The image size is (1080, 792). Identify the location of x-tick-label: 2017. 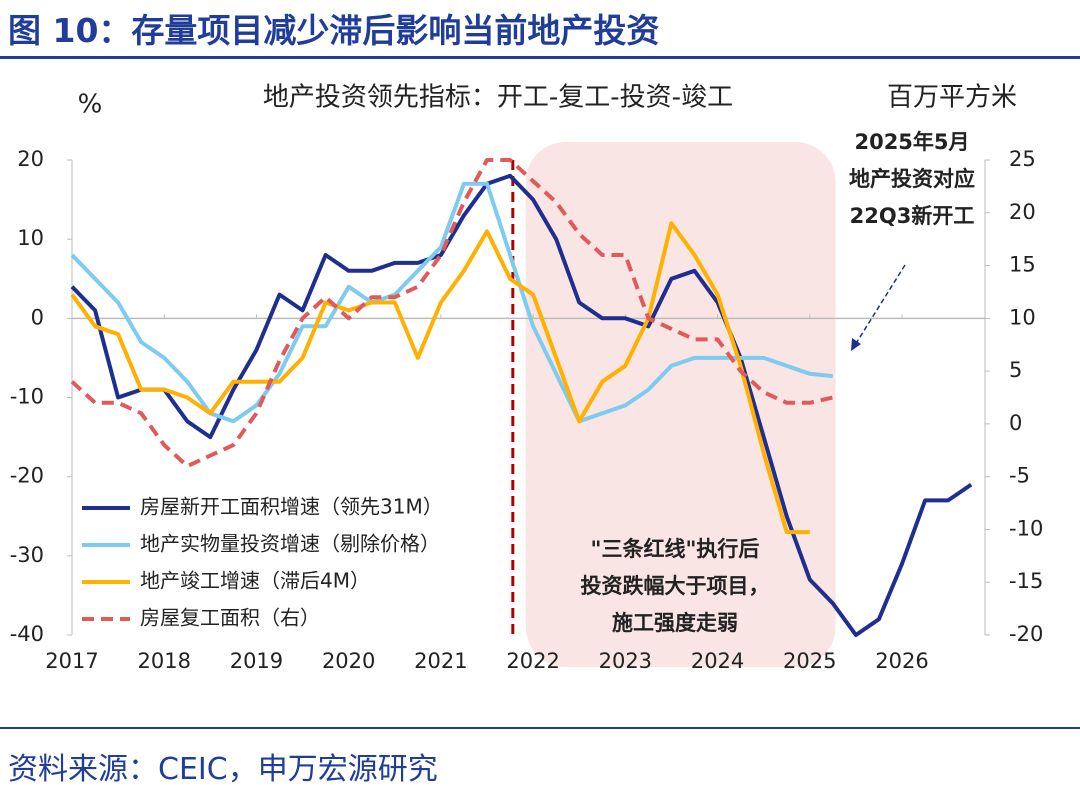
(71, 661).